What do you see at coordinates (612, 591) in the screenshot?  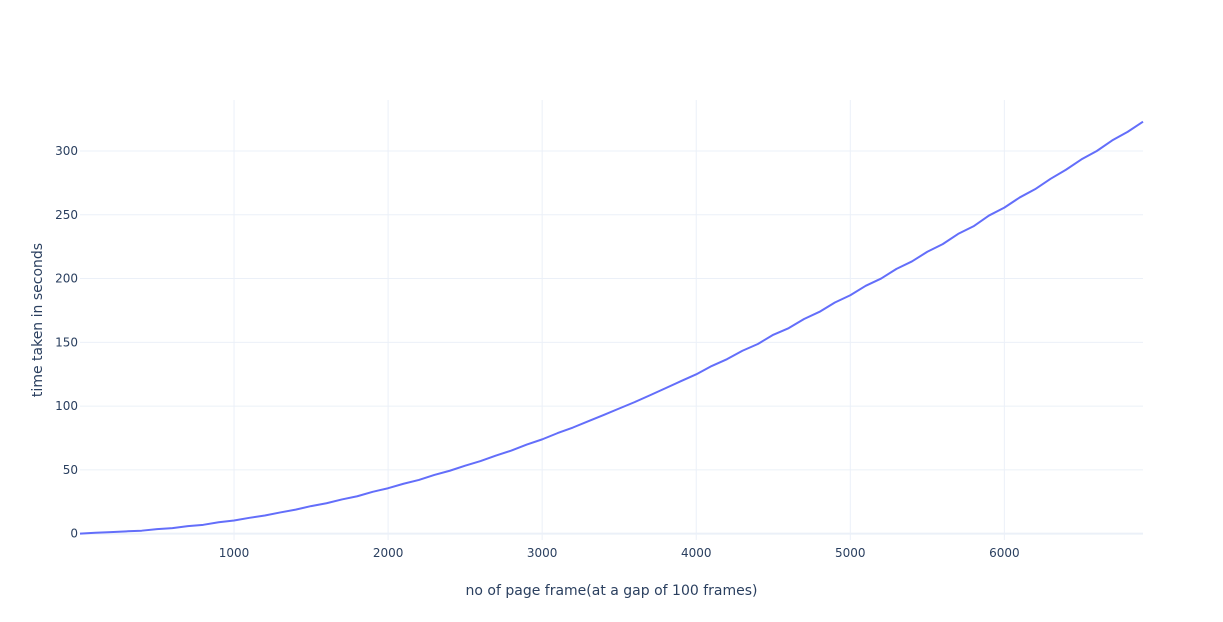 I see `x-axis-title: no of page frame(at a gap of 100 frames)` at bounding box center [612, 591].